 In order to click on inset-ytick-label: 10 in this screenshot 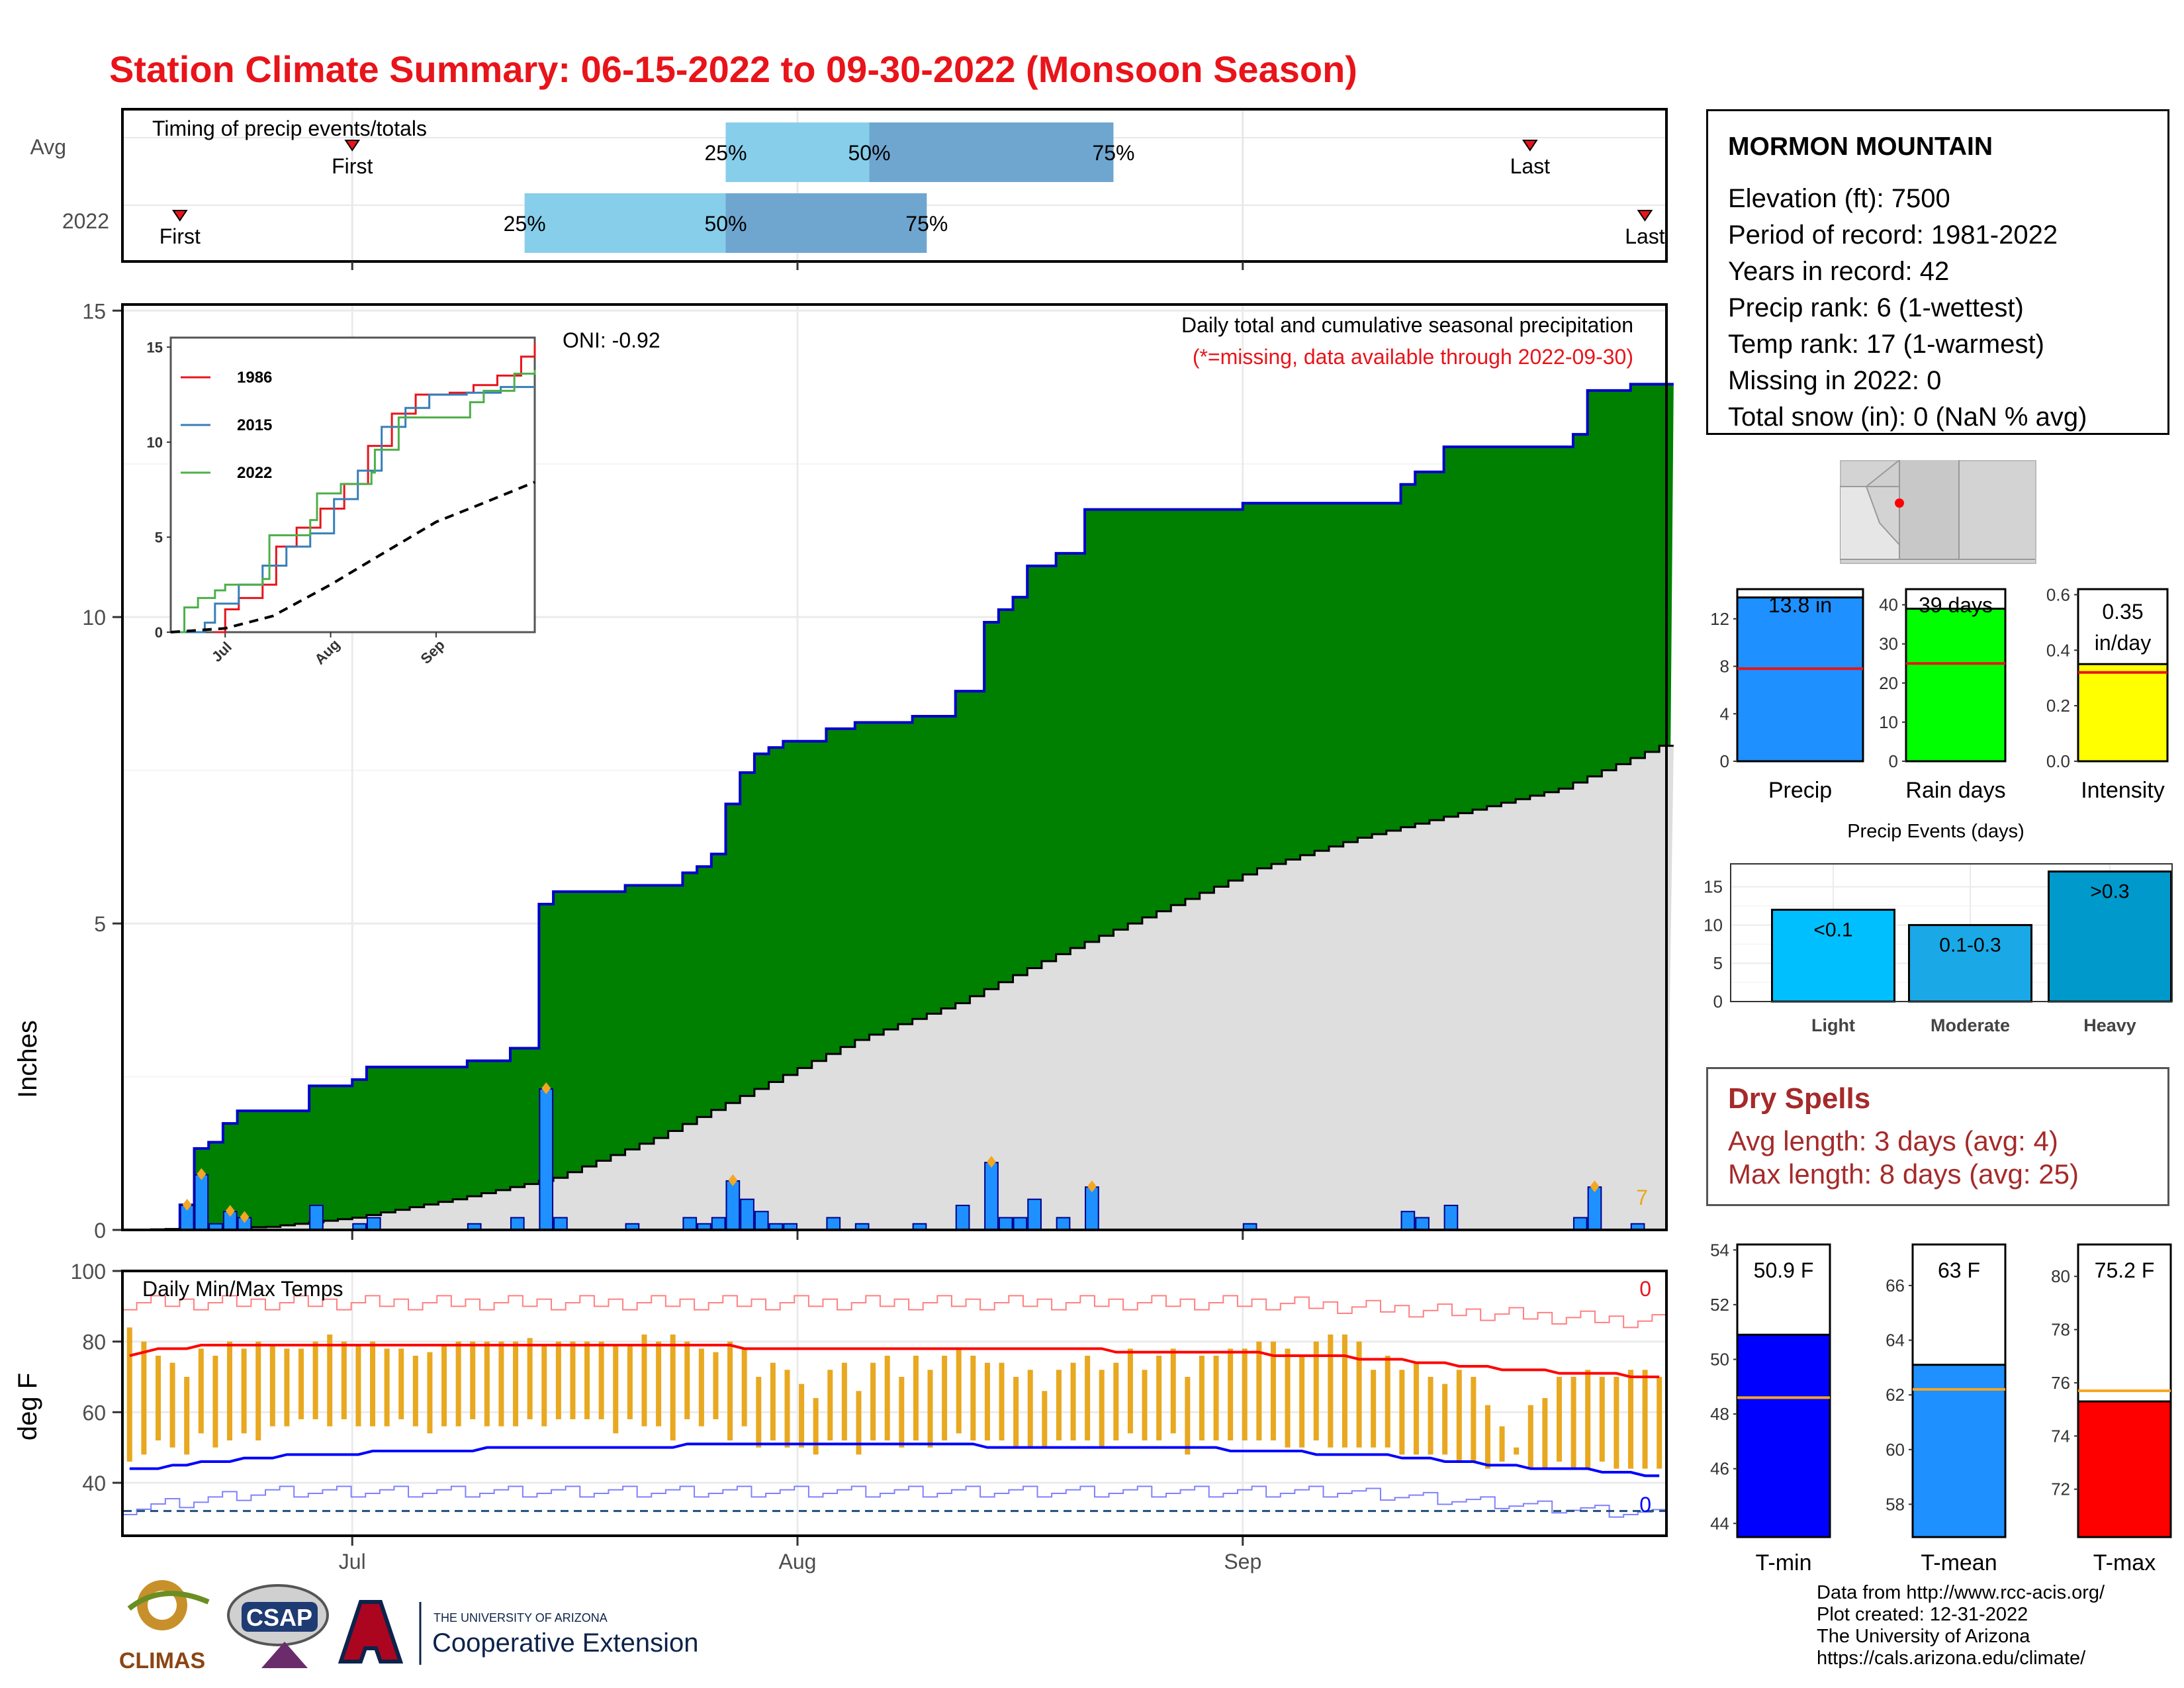, I will do `click(155, 442)`.